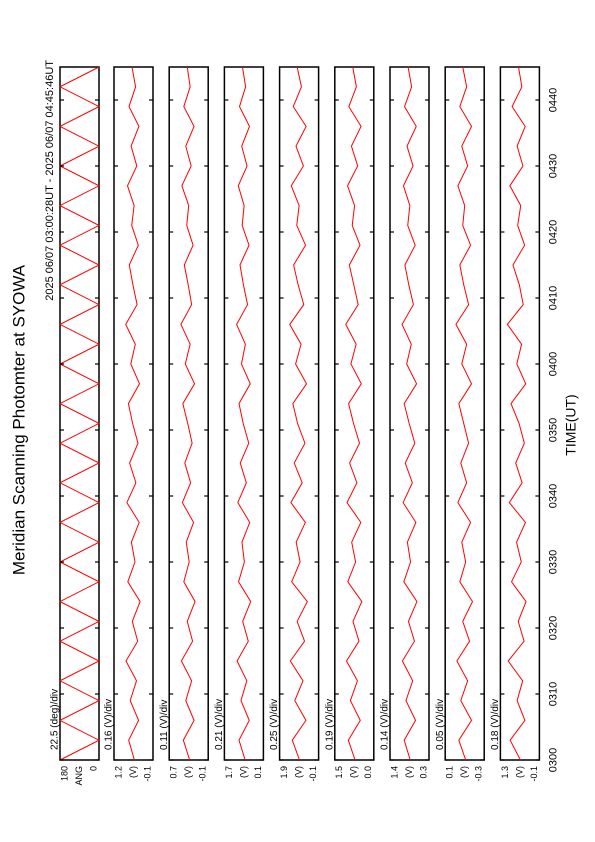 The height and width of the screenshot is (842, 595). Describe the element at coordinates (553, 760) in the screenshot. I see `x-tick-label: 0300` at that location.